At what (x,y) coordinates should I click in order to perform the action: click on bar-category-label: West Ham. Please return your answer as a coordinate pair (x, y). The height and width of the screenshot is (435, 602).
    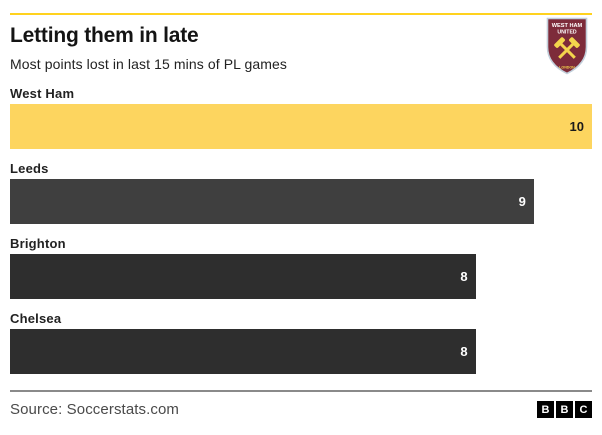
    Looking at the image, I should click on (42, 93).